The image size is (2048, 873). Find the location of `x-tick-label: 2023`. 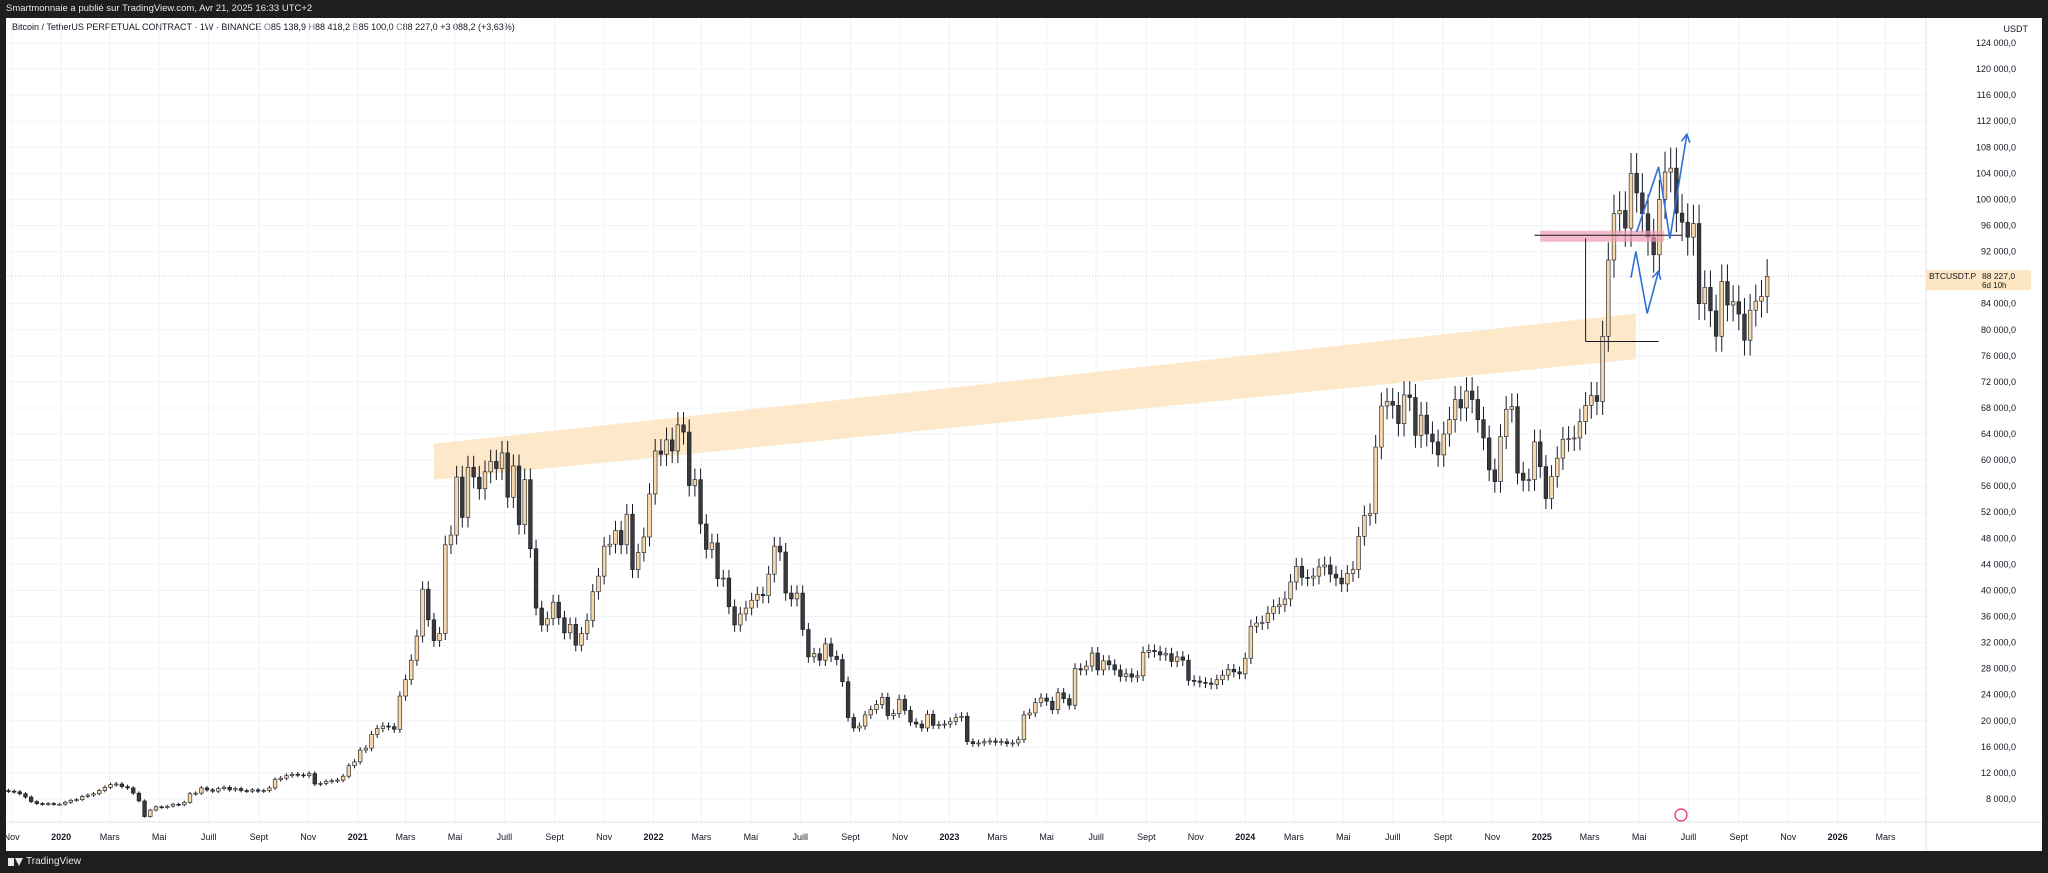

x-tick-label: 2023 is located at coordinates (949, 837).